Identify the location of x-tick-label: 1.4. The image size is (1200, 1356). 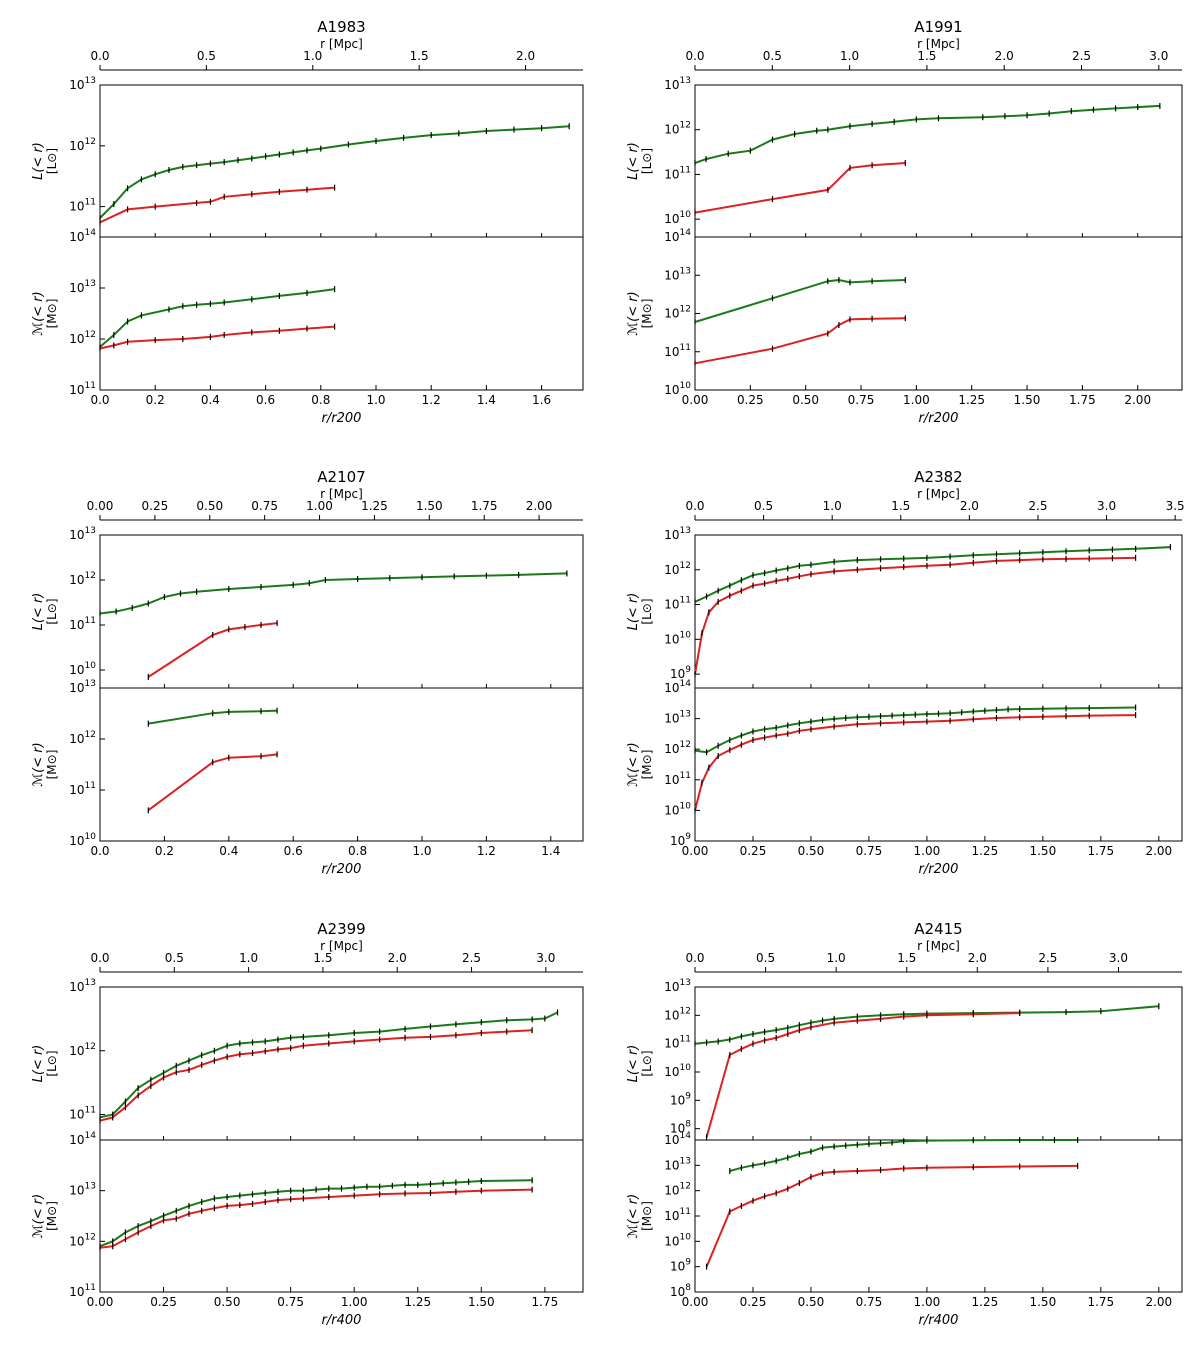
(550, 851).